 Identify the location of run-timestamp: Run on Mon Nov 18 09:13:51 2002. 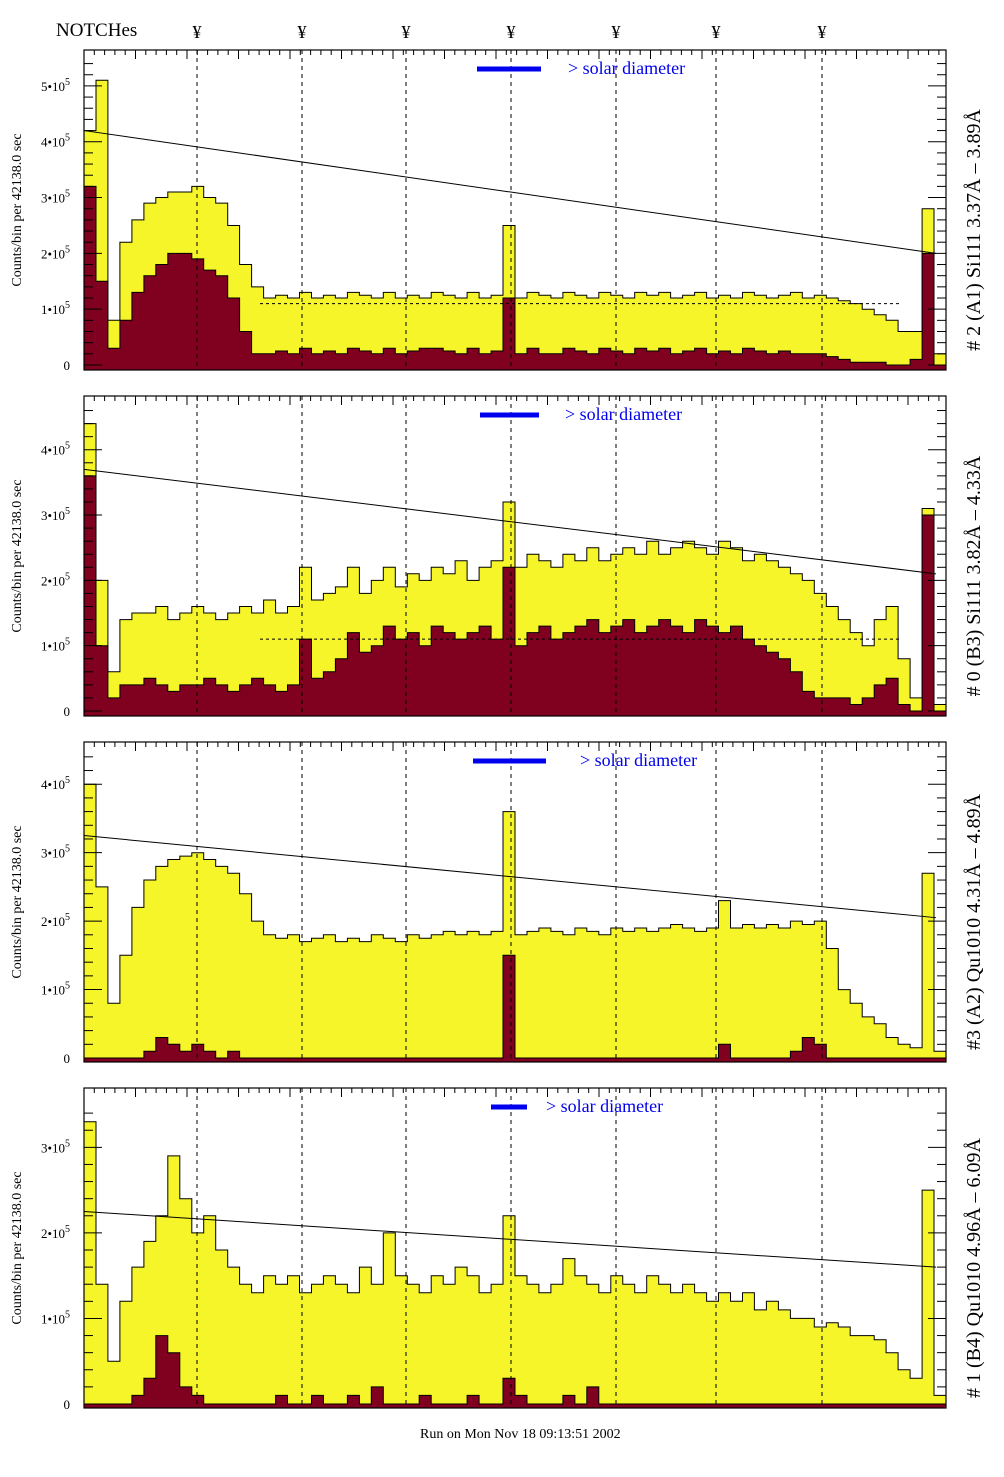
(520, 1434).